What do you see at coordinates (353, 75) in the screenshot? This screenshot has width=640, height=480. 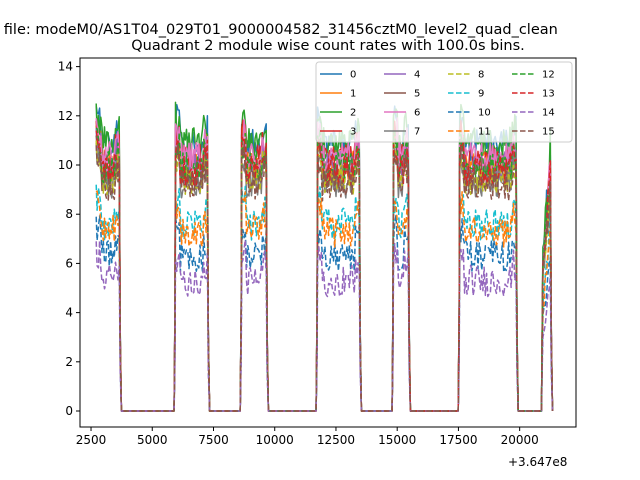 I see `legend-label-0: 0` at bounding box center [353, 75].